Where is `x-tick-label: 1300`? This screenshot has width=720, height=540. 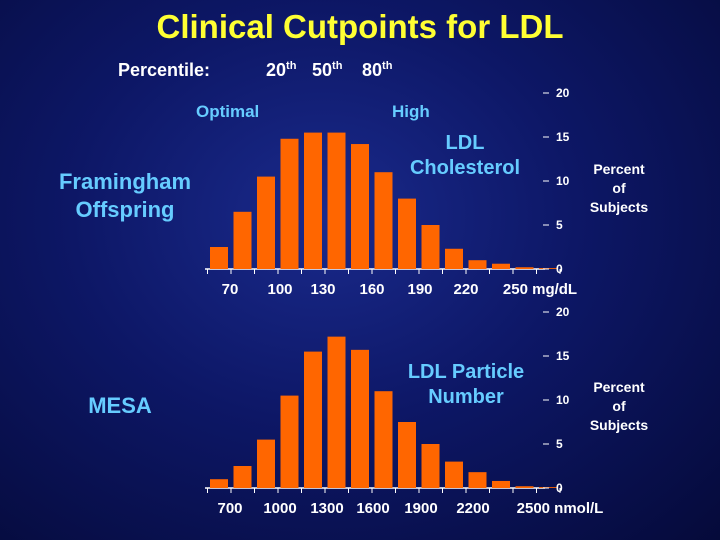 x-tick-label: 1300 is located at coordinates (326, 508).